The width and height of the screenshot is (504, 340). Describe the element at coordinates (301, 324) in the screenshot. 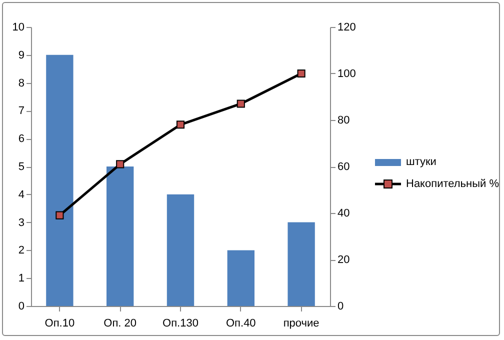

I see `x-tick-label: прочие` at that location.